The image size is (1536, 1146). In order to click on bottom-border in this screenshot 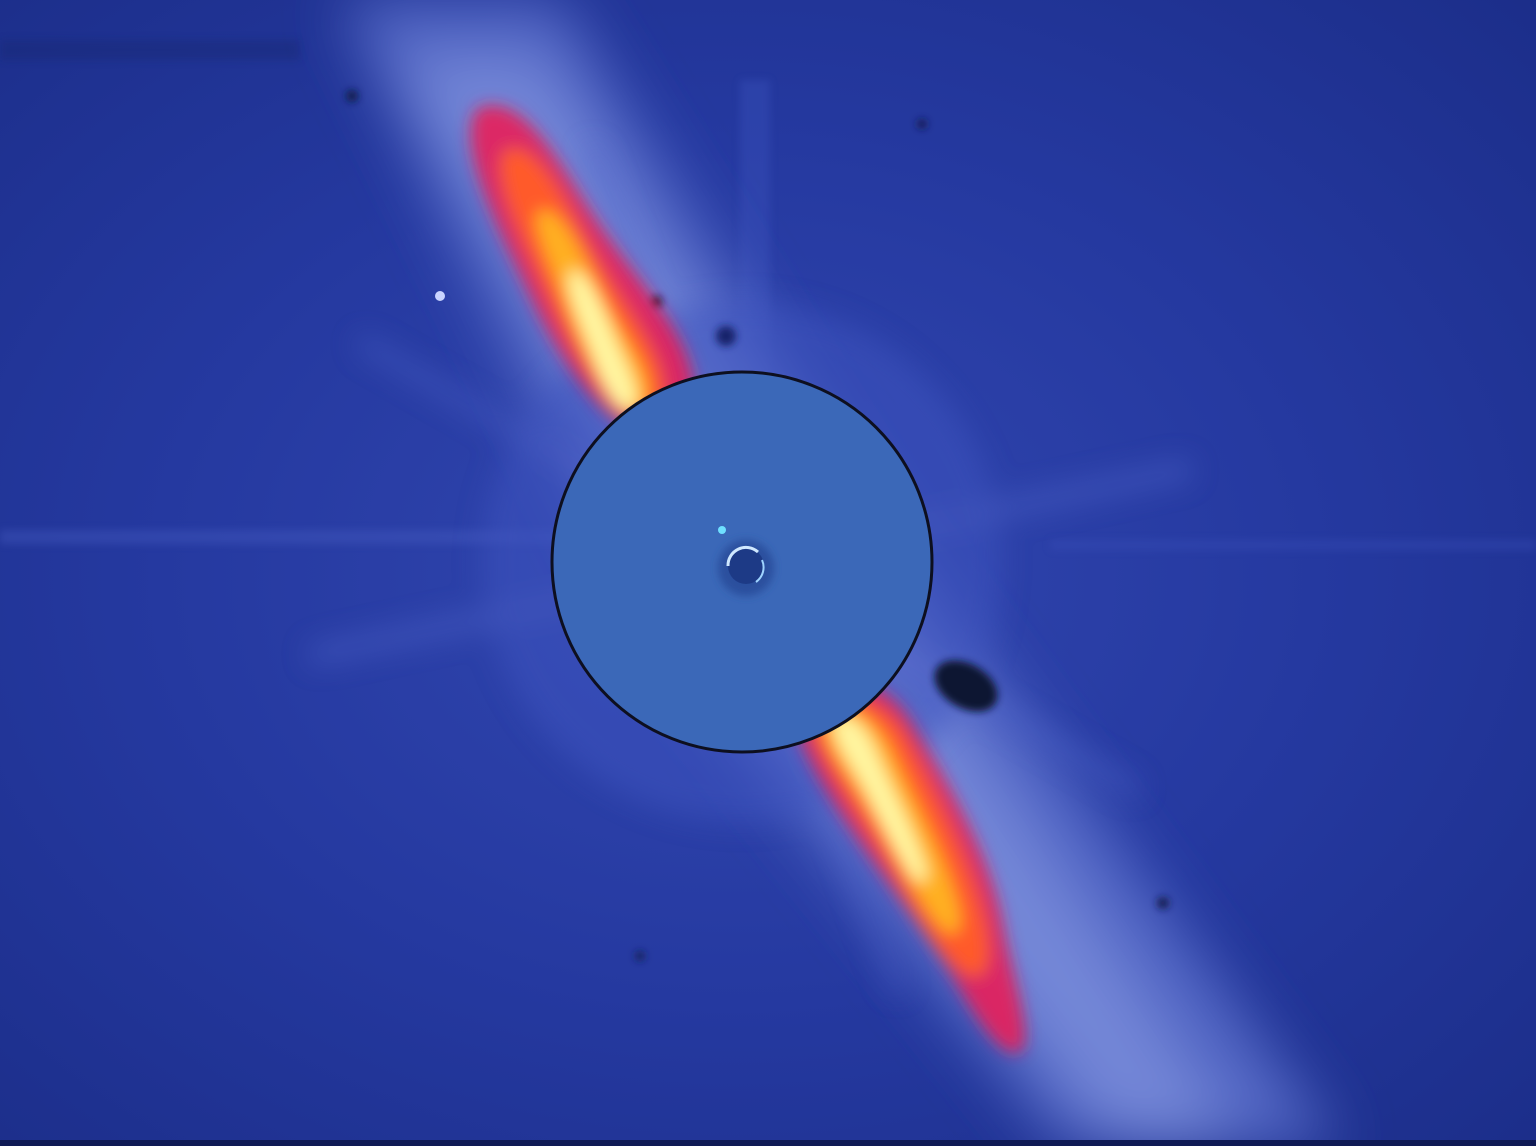, I will do `click(768, 1143)`.